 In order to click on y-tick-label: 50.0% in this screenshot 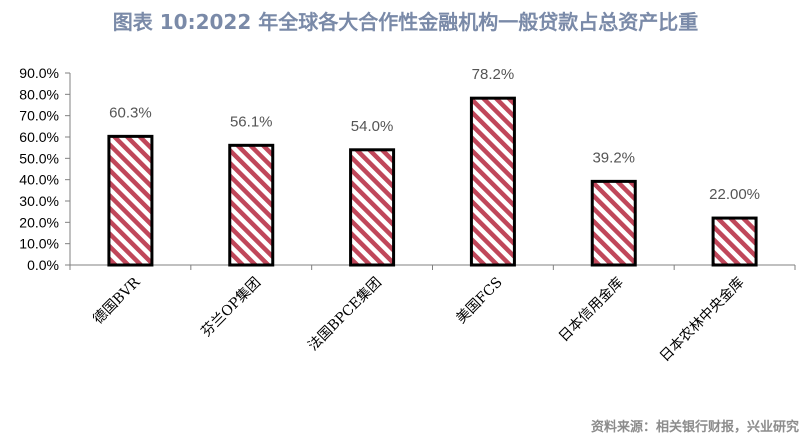, I will do `click(39, 158)`.